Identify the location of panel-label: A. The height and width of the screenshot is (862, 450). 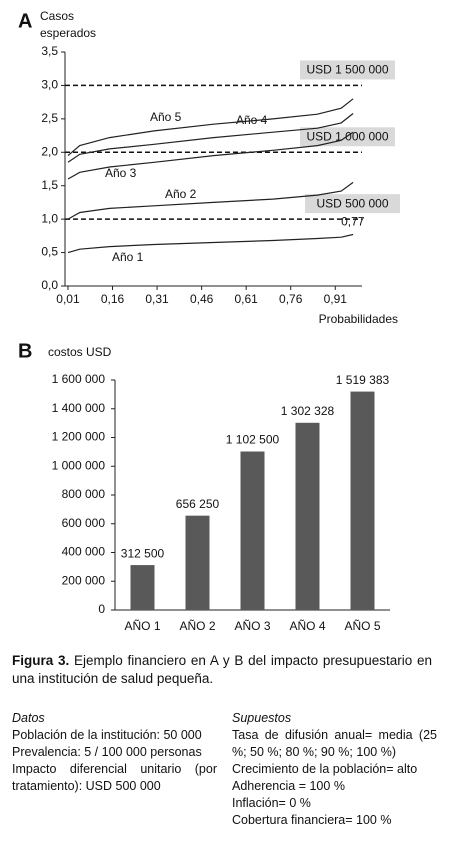
(25, 21).